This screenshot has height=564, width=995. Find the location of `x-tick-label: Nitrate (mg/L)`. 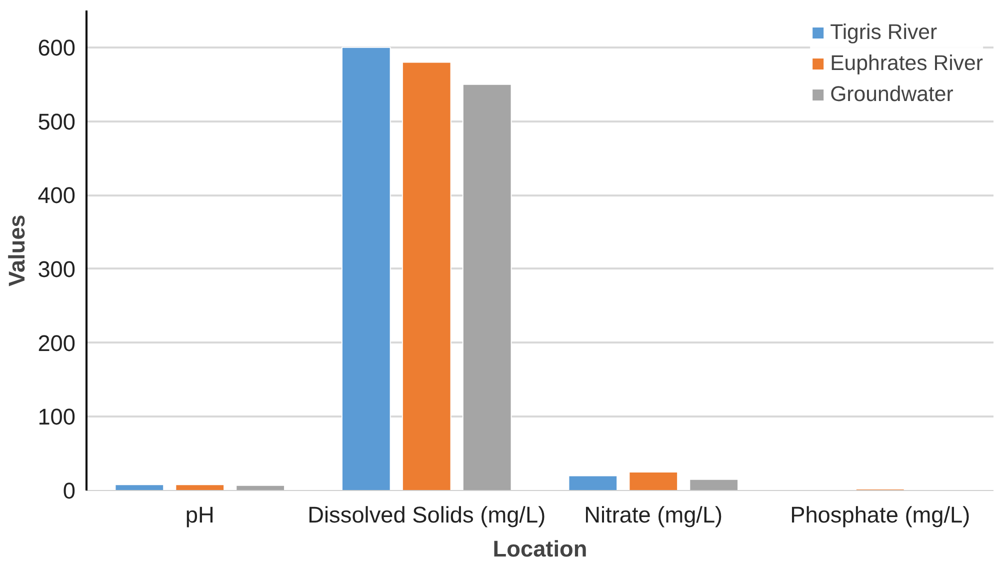

x-tick-label: Nitrate (mg/L) is located at coordinates (653, 515).